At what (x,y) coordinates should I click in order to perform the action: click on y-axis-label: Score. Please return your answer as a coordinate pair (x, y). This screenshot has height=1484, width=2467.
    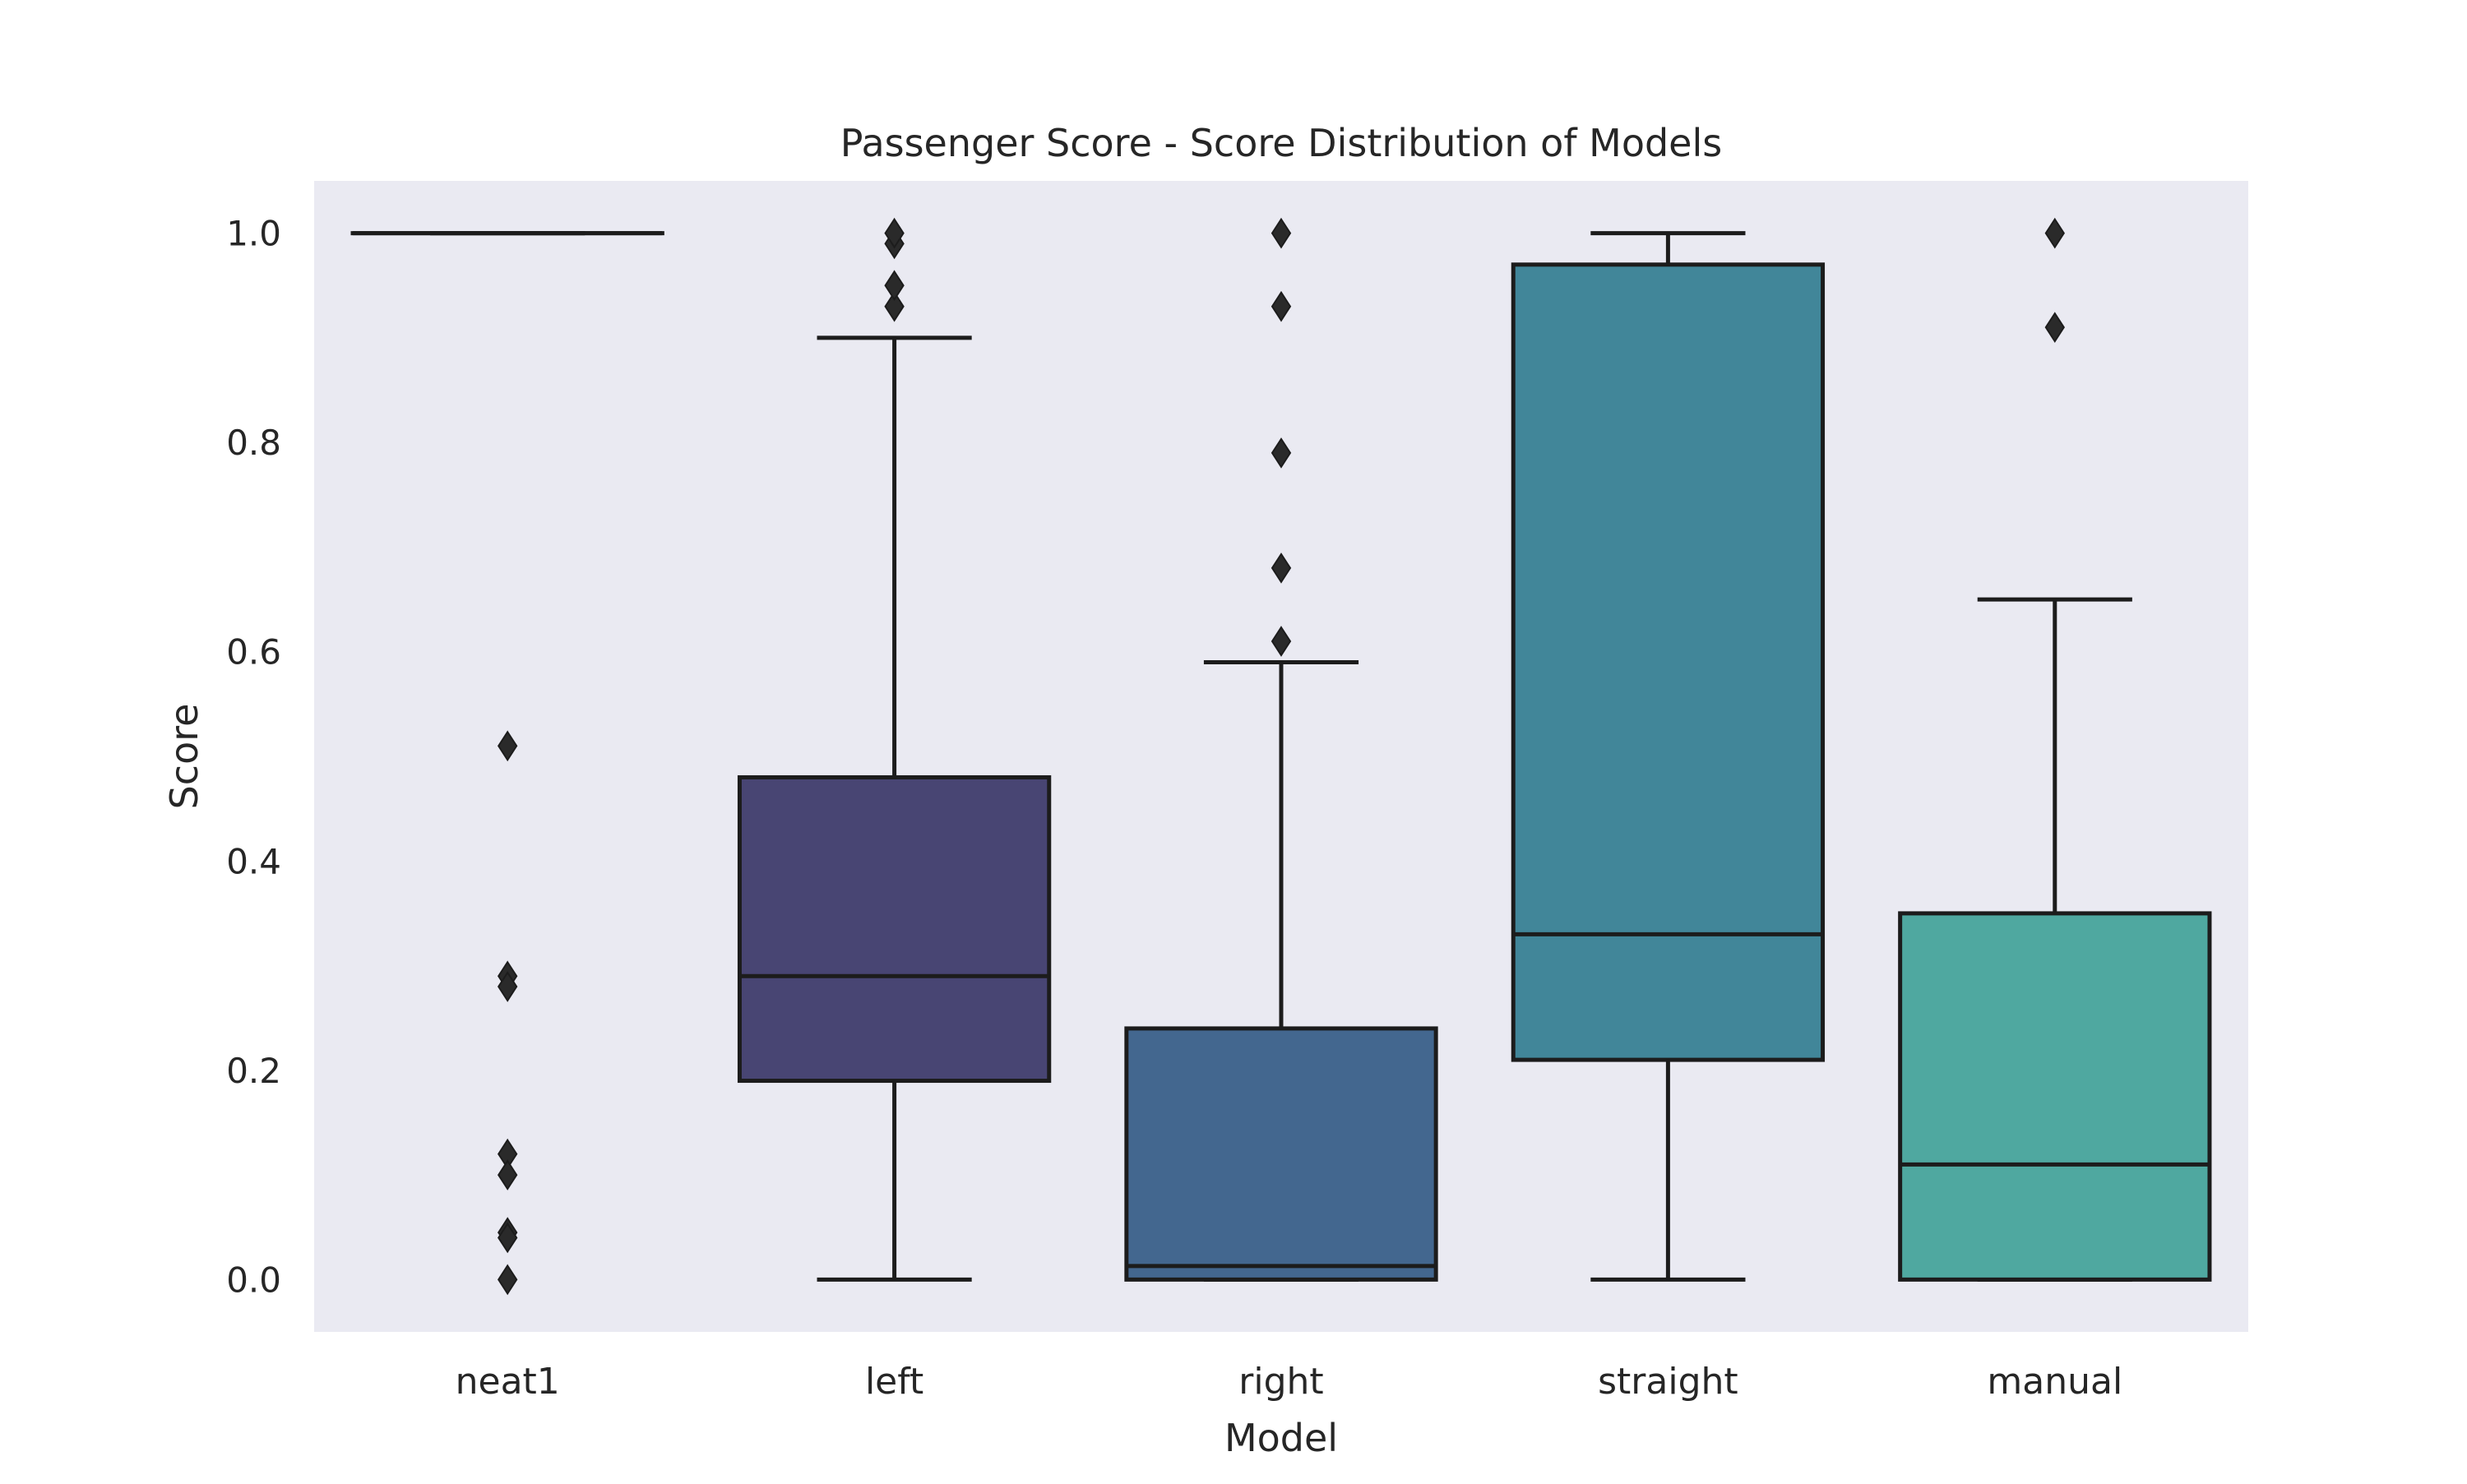
    Looking at the image, I should click on (184, 757).